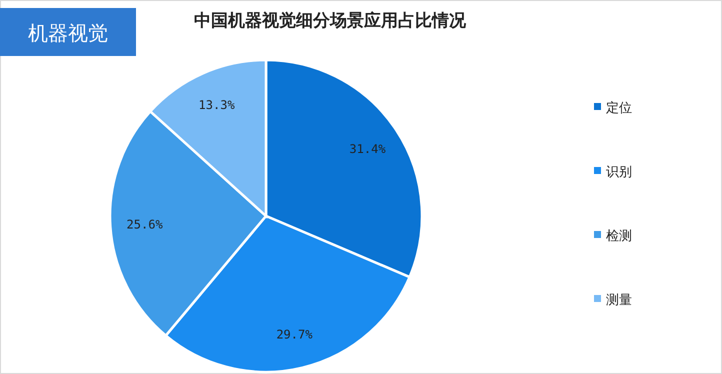  What do you see at coordinates (619, 172) in the screenshot?
I see `legend-label: 识别` at bounding box center [619, 172].